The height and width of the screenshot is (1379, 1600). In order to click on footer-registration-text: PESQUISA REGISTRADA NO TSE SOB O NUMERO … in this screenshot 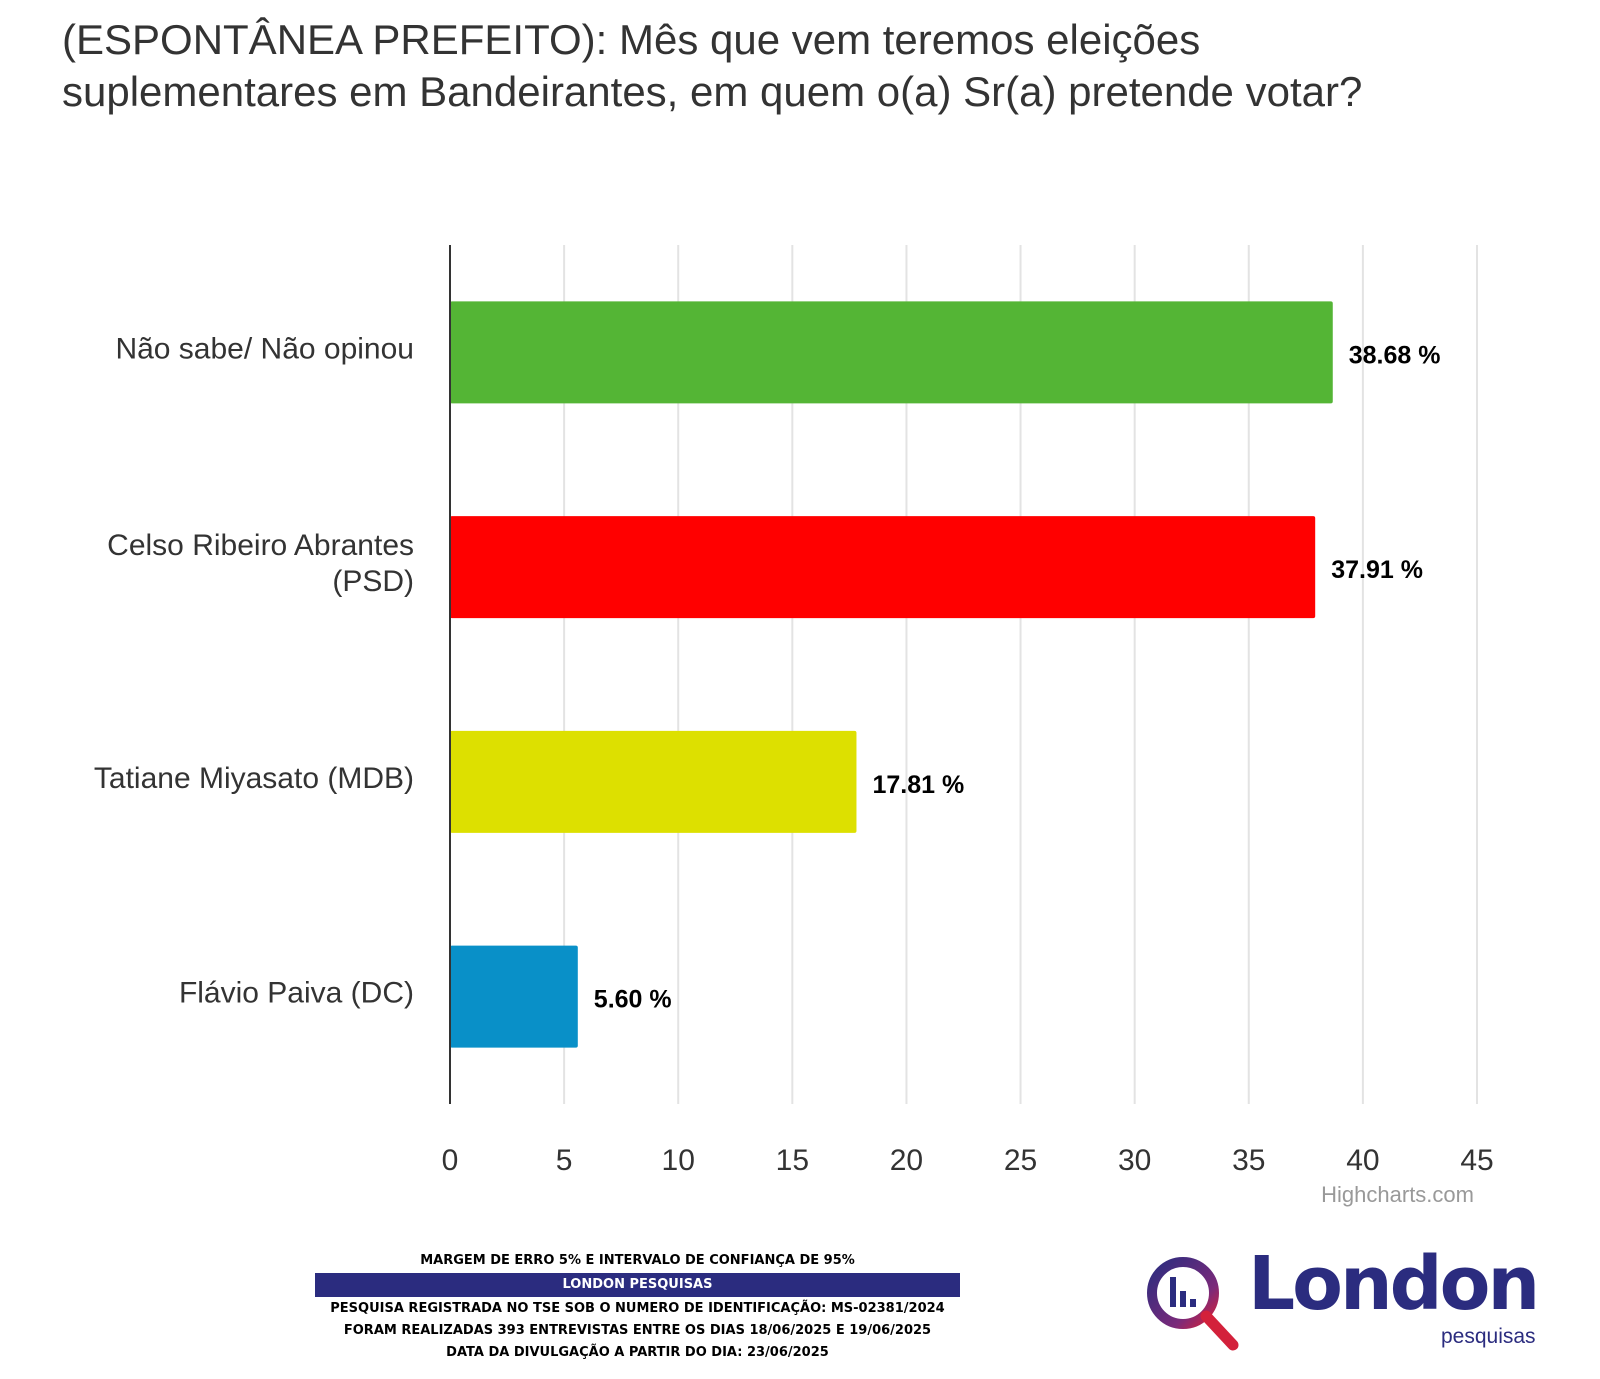, I will do `click(637, 1308)`.